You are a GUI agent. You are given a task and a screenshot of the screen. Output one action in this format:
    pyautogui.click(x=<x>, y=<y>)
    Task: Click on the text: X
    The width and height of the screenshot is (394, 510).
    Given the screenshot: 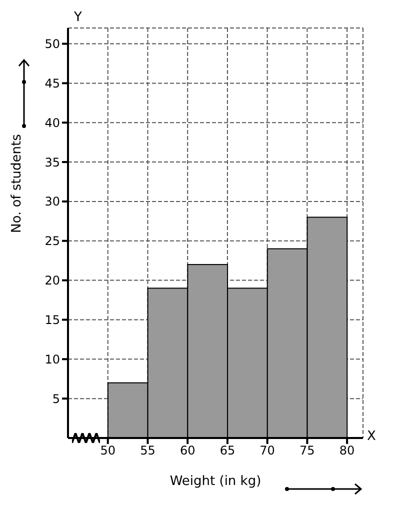 What is the action you would take?
    pyautogui.click(x=371, y=436)
    